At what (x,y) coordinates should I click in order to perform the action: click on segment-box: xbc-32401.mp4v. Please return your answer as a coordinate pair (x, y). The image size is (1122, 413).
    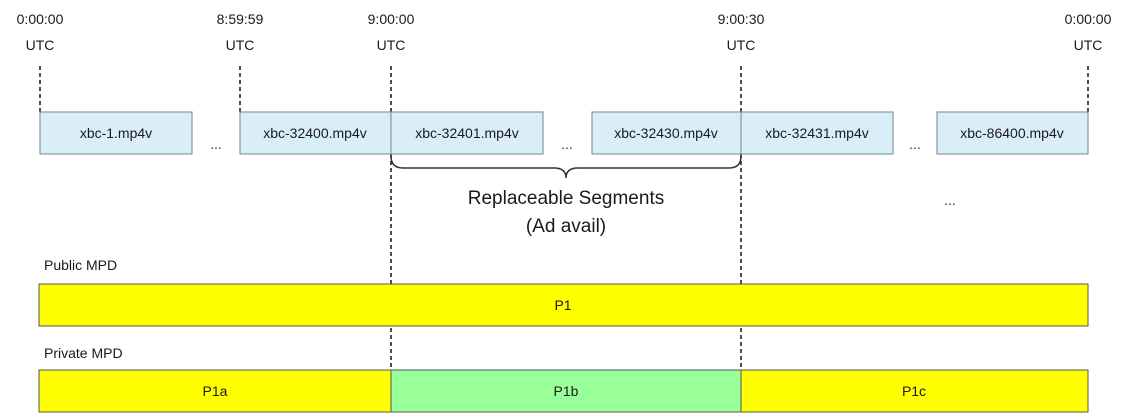
    Looking at the image, I should click on (467, 133).